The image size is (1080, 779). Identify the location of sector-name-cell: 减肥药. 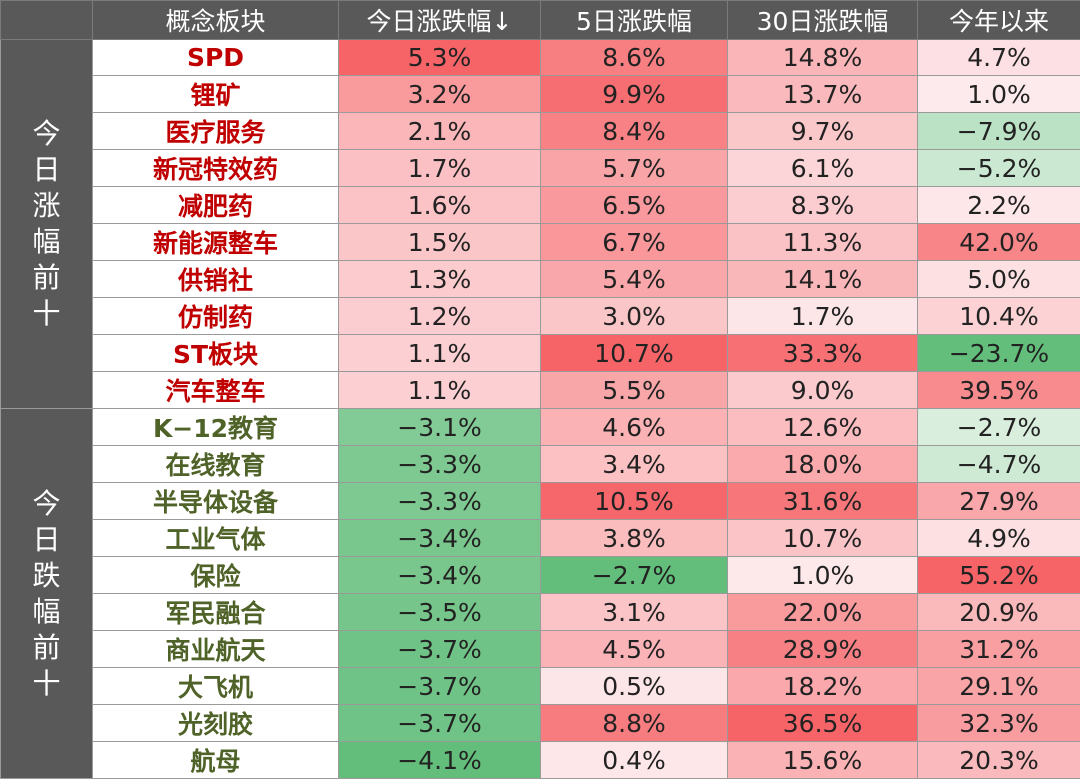
(216, 205).